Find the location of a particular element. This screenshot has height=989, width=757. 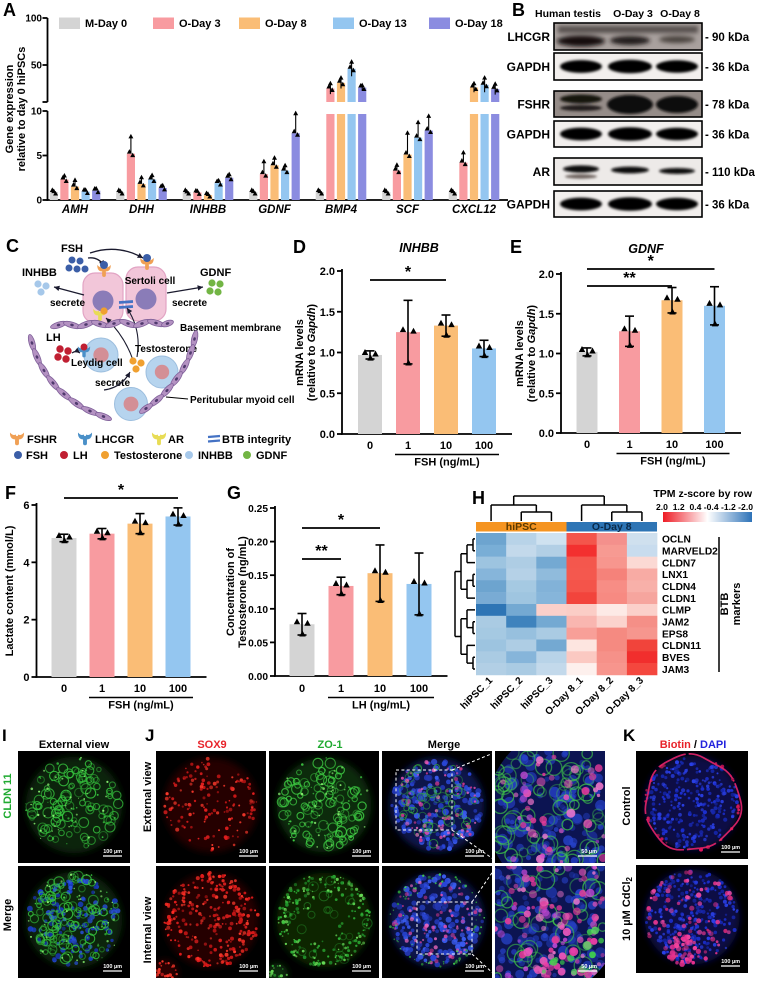

svg-text: 5 is located at coordinates (39, 156).